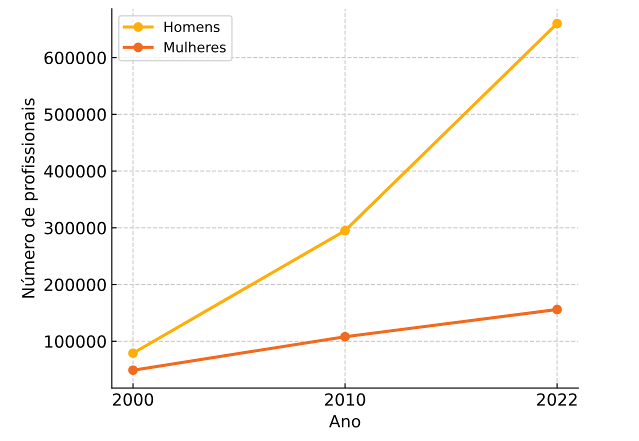 This screenshot has width=639, height=441. Describe the element at coordinates (29, 198) in the screenshot. I see `y-axis-title: Número de profissionais` at that location.